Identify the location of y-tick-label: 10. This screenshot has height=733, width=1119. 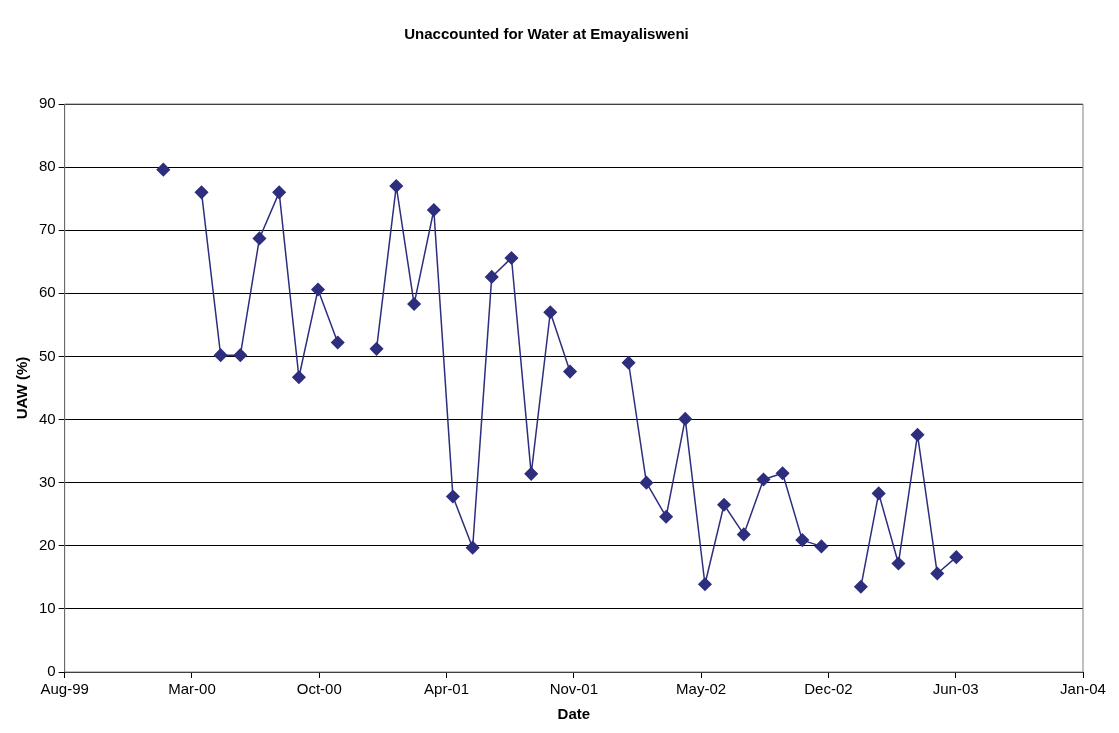
(47, 608).